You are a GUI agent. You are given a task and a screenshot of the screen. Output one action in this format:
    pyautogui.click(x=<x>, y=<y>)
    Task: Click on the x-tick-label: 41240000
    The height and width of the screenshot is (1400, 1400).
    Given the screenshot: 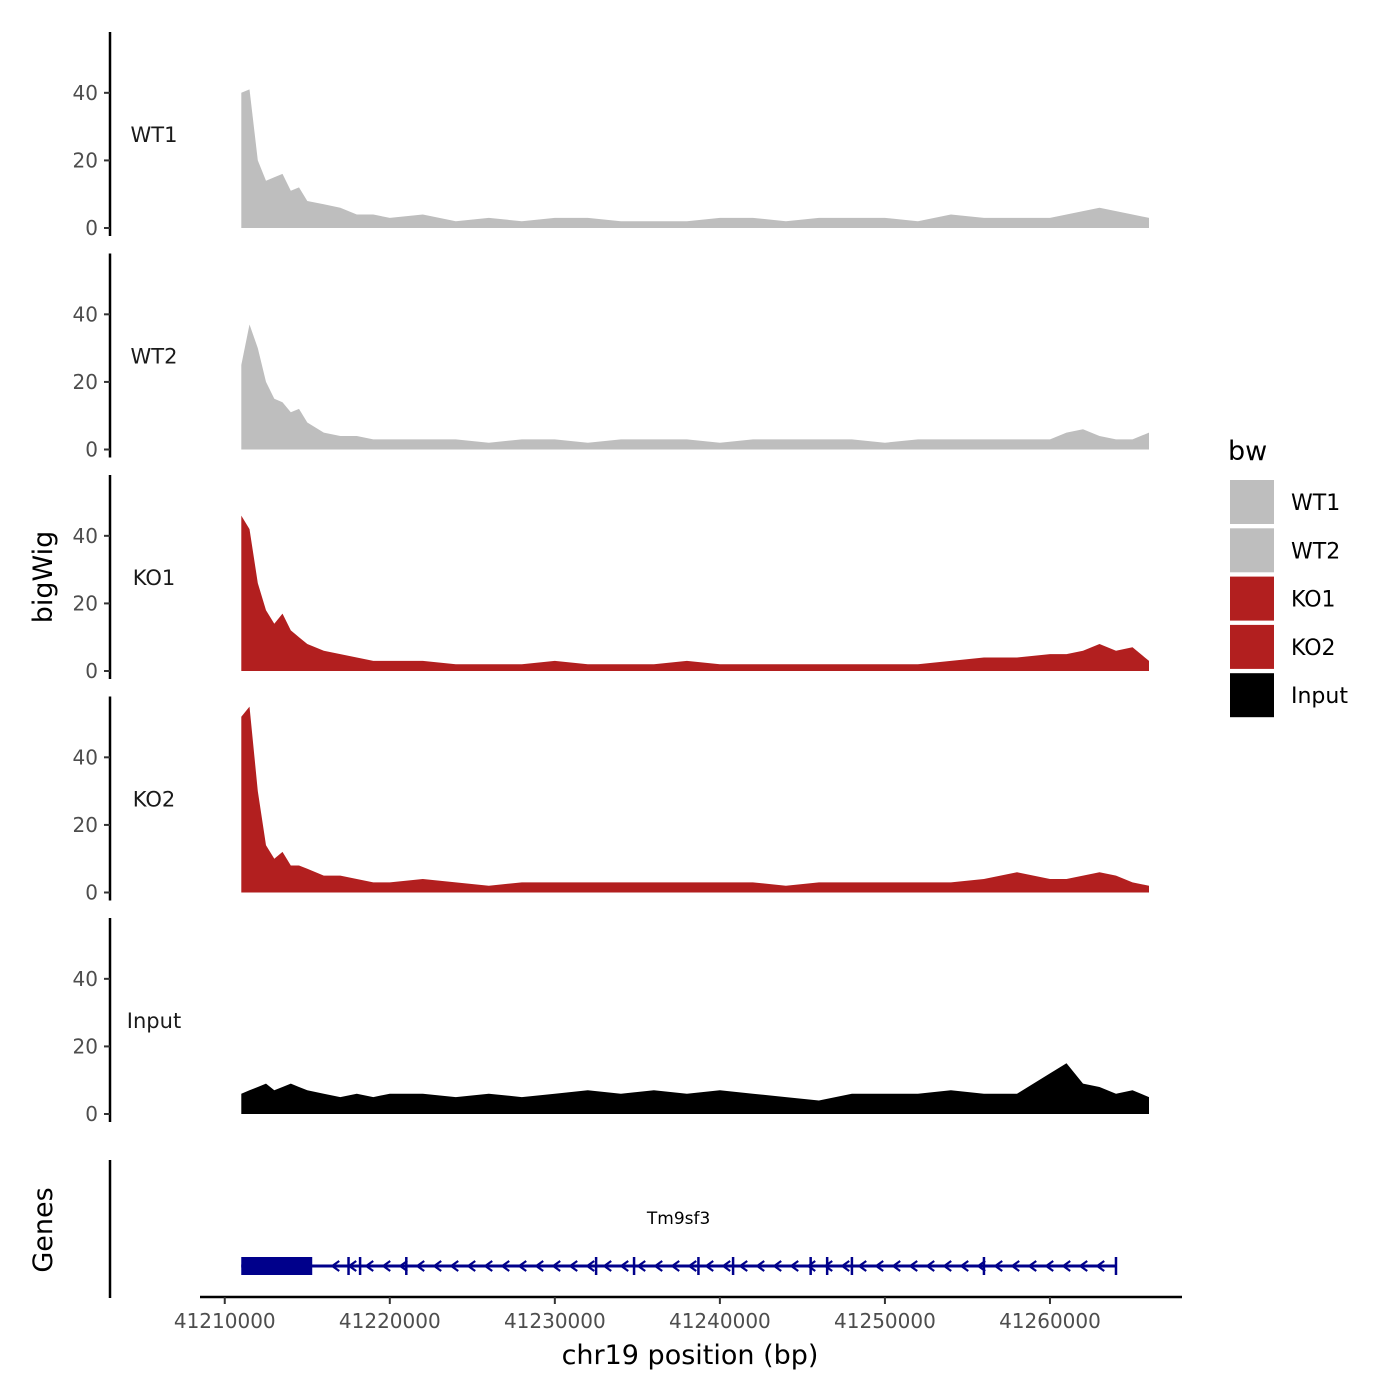 What is the action you would take?
    pyautogui.click(x=720, y=1321)
    